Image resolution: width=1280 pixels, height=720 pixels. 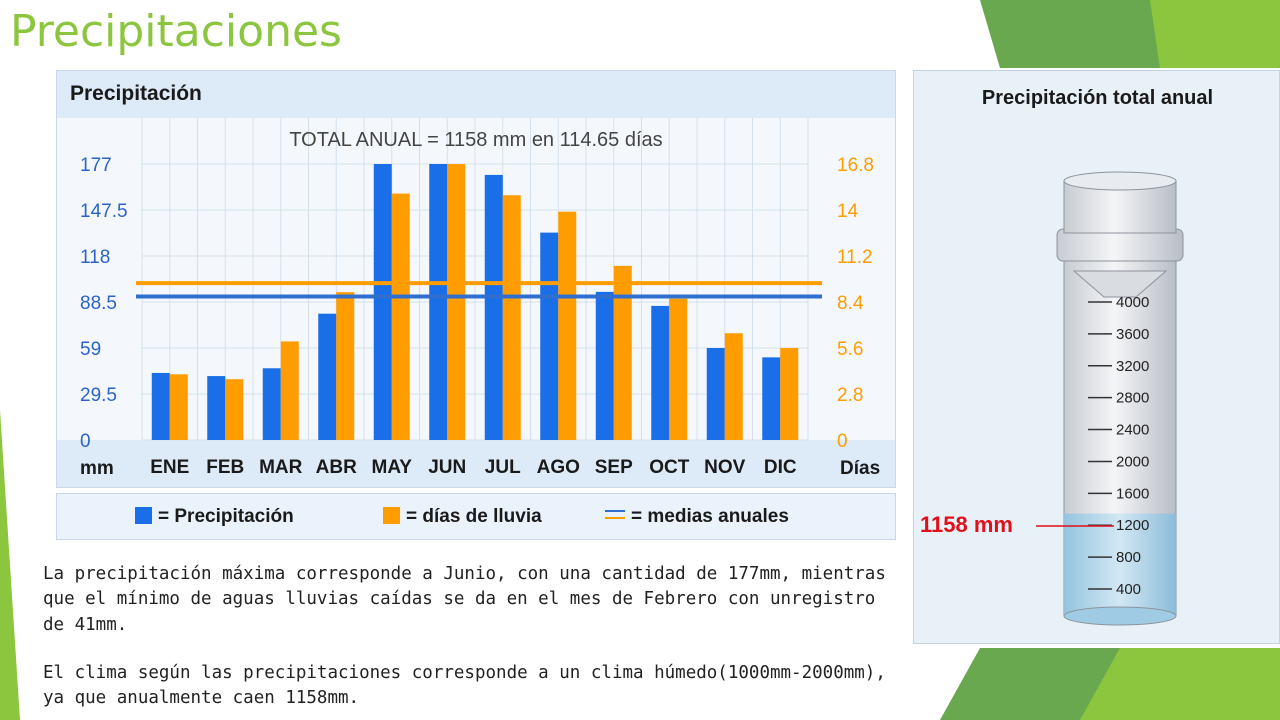 I want to click on bar-precipitation-mar, so click(x=271, y=404).